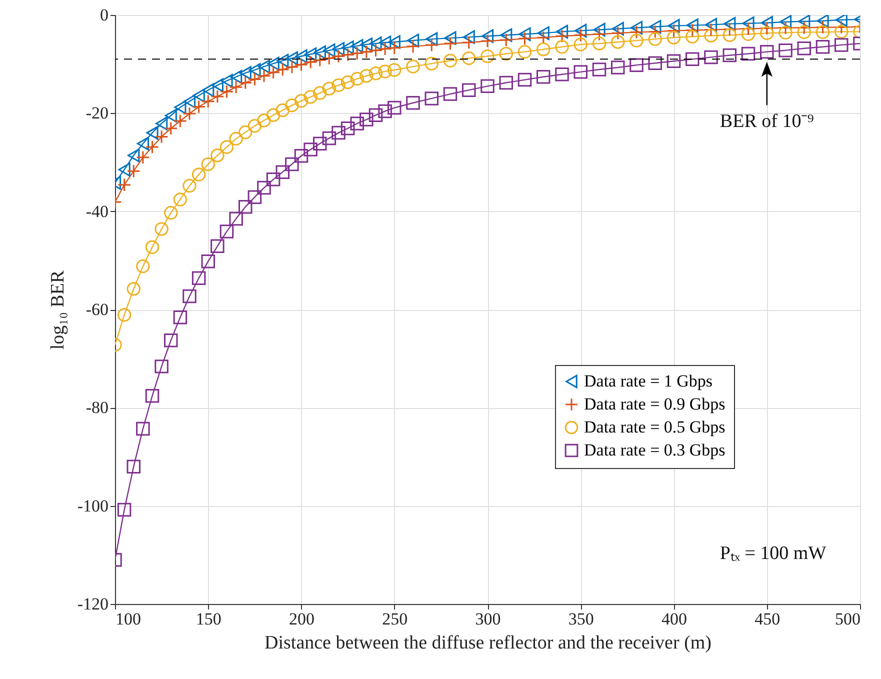  Describe the element at coordinates (655, 450) in the screenshot. I see `legend-label: Data rate = 0.3 Gbps` at that location.